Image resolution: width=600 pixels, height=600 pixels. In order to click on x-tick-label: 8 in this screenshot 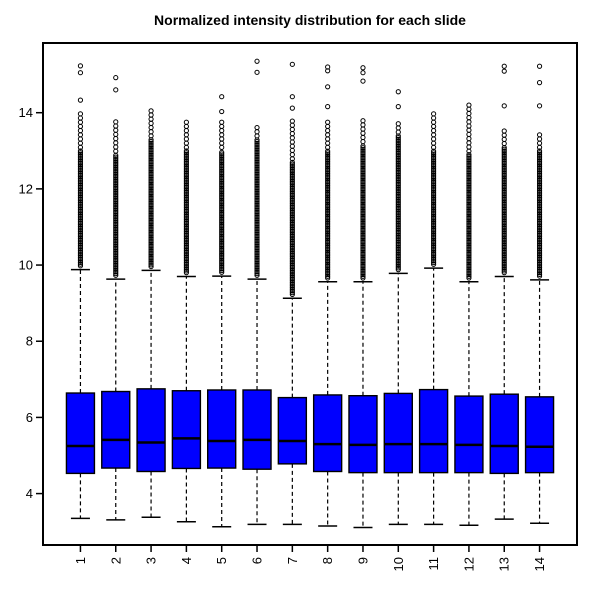, I will do `click(327, 560)`.